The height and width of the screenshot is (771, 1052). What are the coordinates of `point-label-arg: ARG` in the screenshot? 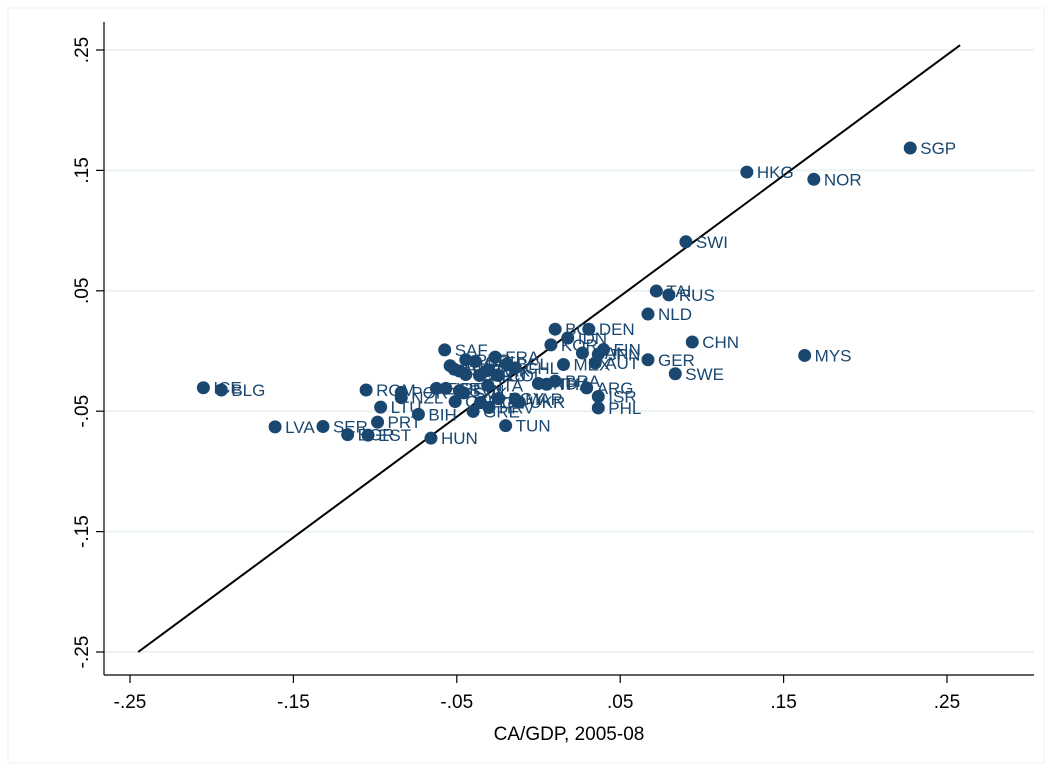 It's located at (615, 388).